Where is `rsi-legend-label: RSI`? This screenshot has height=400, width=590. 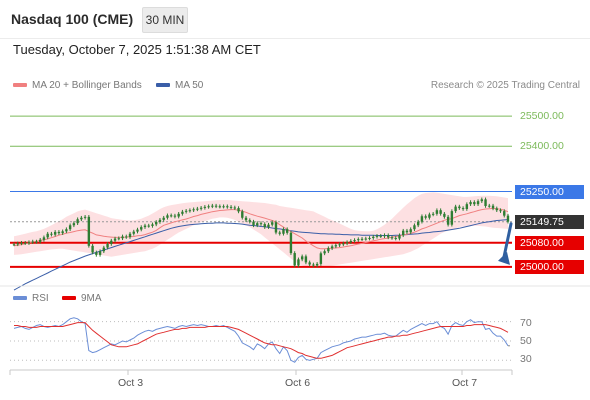 rsi-legend-label: RSI is located at coordinates (40, 298).